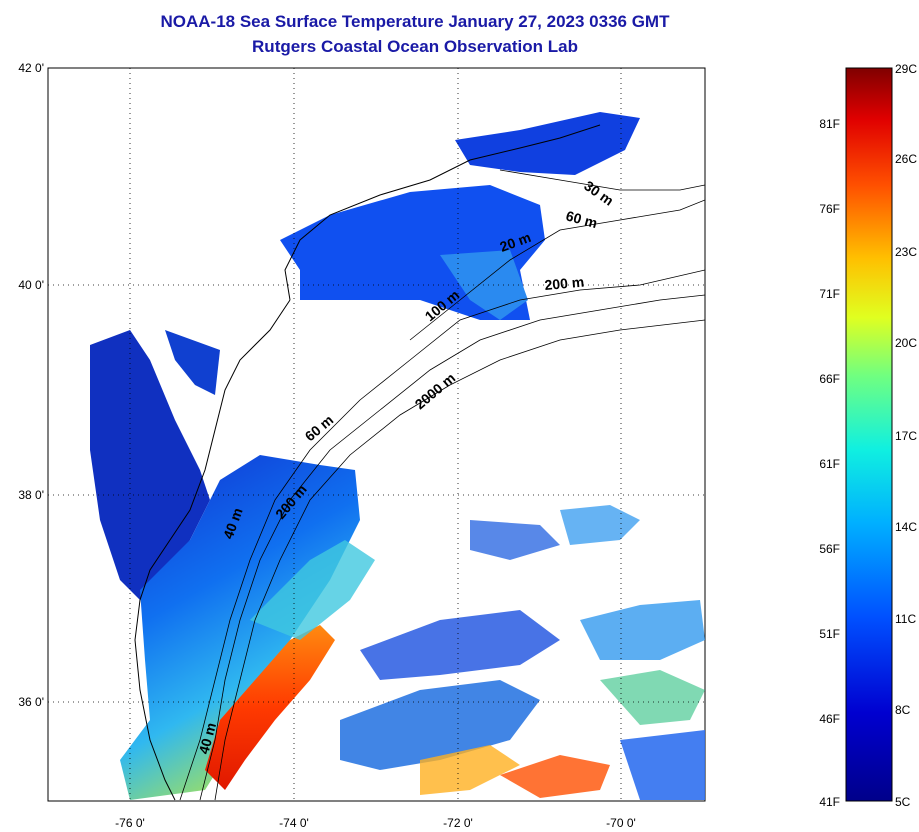 The height and width of the screenshot is (832, 919). What do you see at coordinates (906, 436) in the screenshot?
I see `colorbar-c-label: 17C` at bounding box center [906, 436].